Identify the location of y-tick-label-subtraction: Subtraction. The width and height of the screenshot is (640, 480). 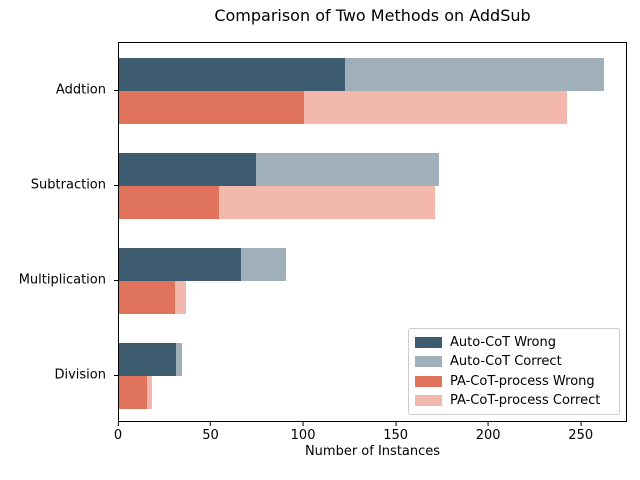
(68, 184).